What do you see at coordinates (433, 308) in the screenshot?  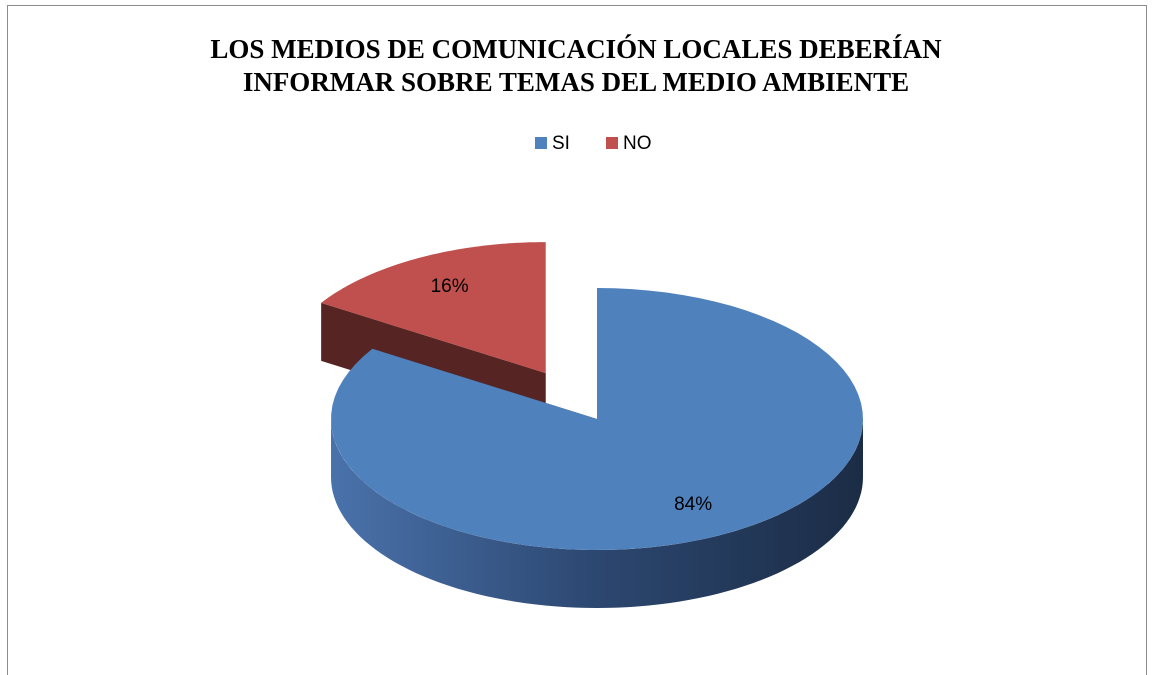 I see `slice` at bounding box center [433, 308].